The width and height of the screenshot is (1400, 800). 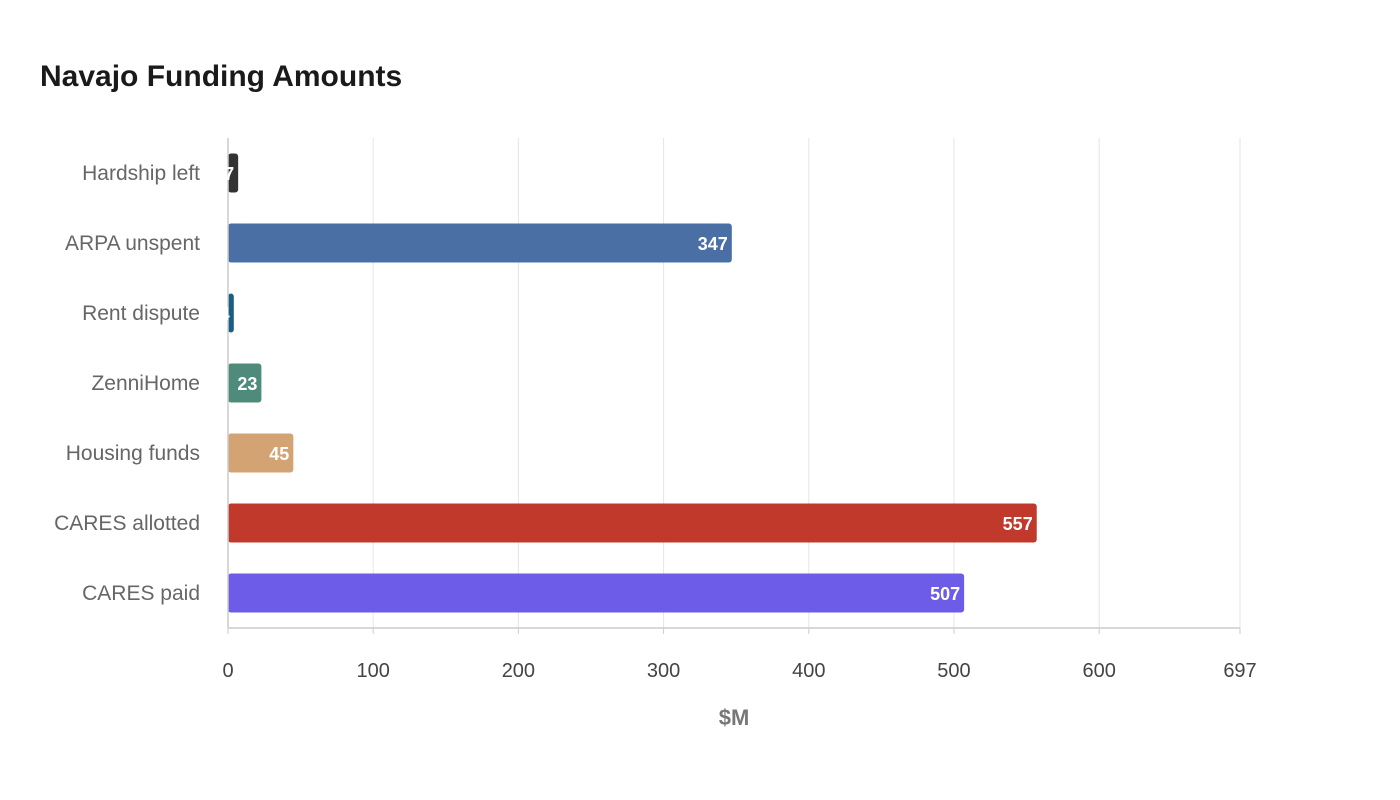 What do you see at coordinates (596, 593) in the screenshot?
I see `bar-cares-paid` at bounding box center [596, 593].